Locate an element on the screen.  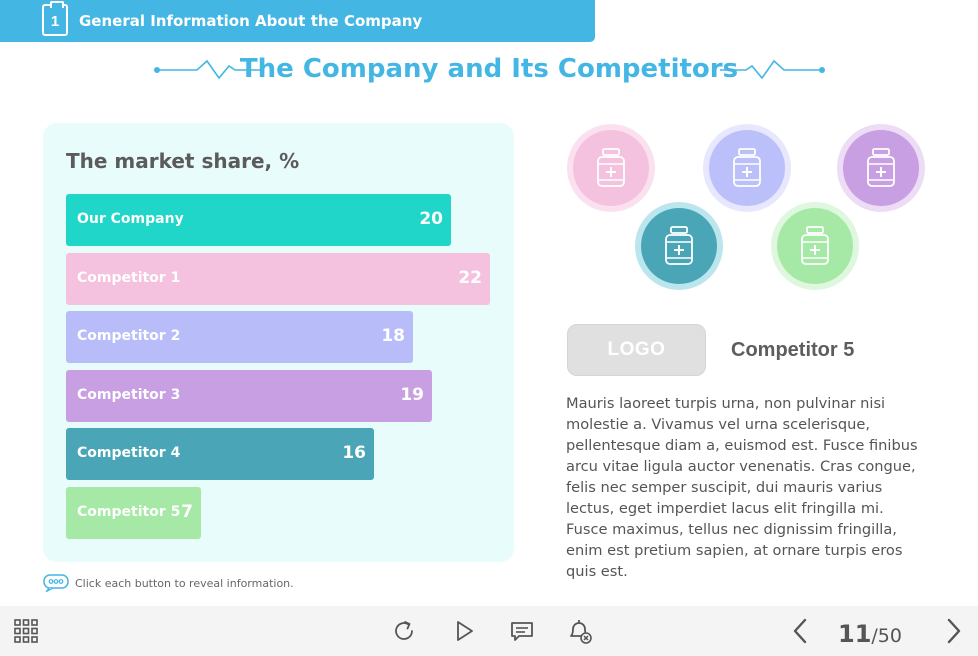
next-button is located at coordinates (954, 631).